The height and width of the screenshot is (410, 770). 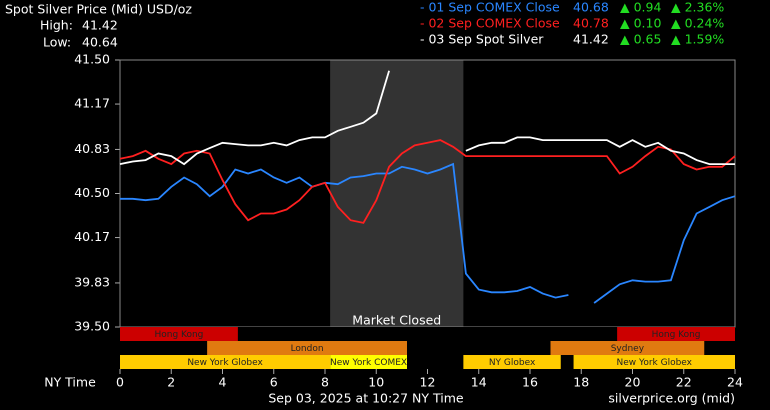 What do you see at coordinates (70, 382) in the screenshot?
I see `x-axis-label: NY Time` at bounding box center [70, 382].